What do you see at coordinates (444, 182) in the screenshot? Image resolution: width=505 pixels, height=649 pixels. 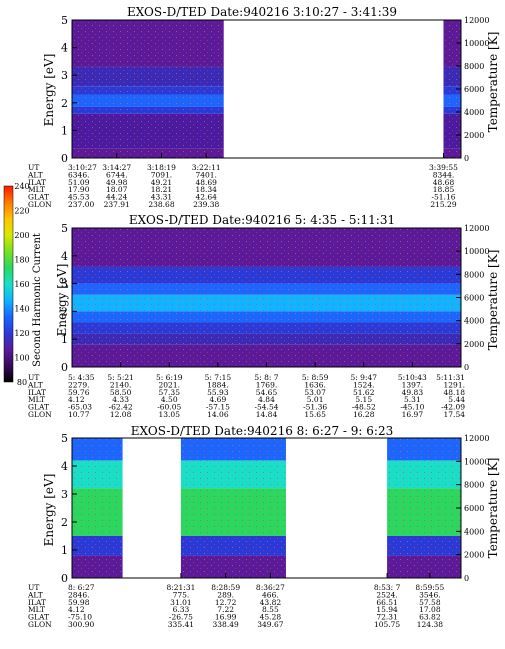 I see `table-cell: 48.68` at bounding box center [444, 182].